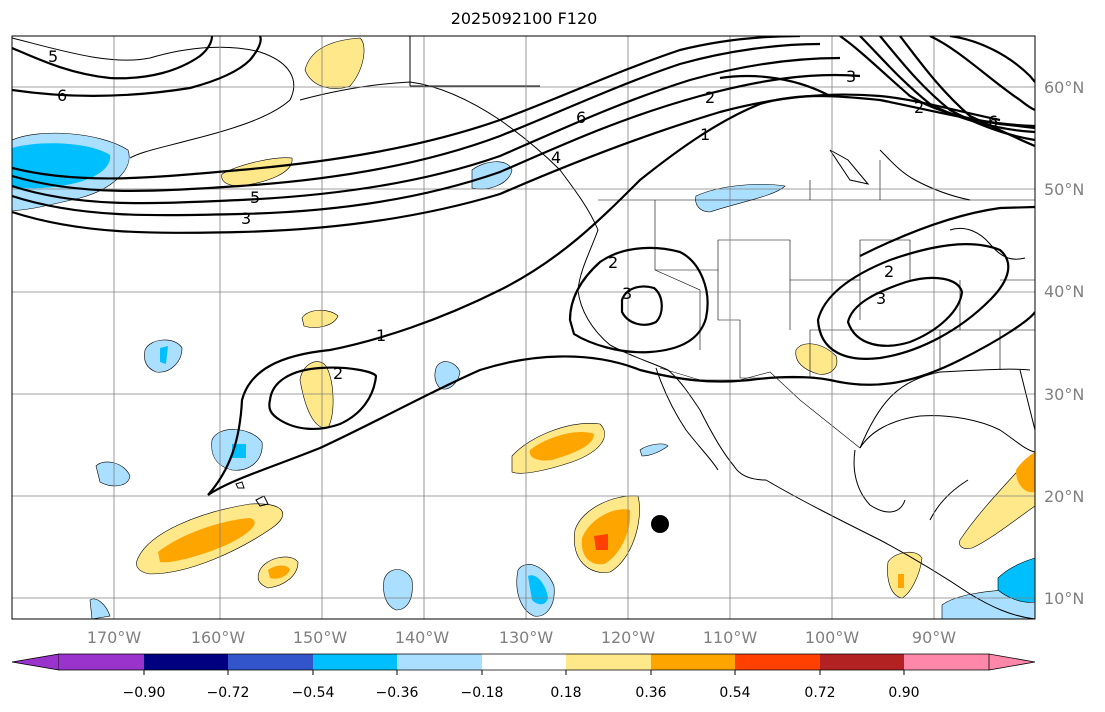  What do you see at coordinates (1064, 291) in the screenshot?
I see `lat-label: 40°N` at bounding box center [1064, 291].